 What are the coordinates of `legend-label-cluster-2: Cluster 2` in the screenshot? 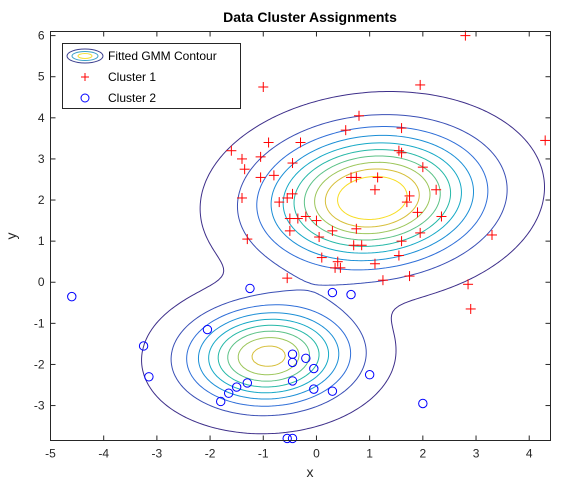 It's located at (132, 98).